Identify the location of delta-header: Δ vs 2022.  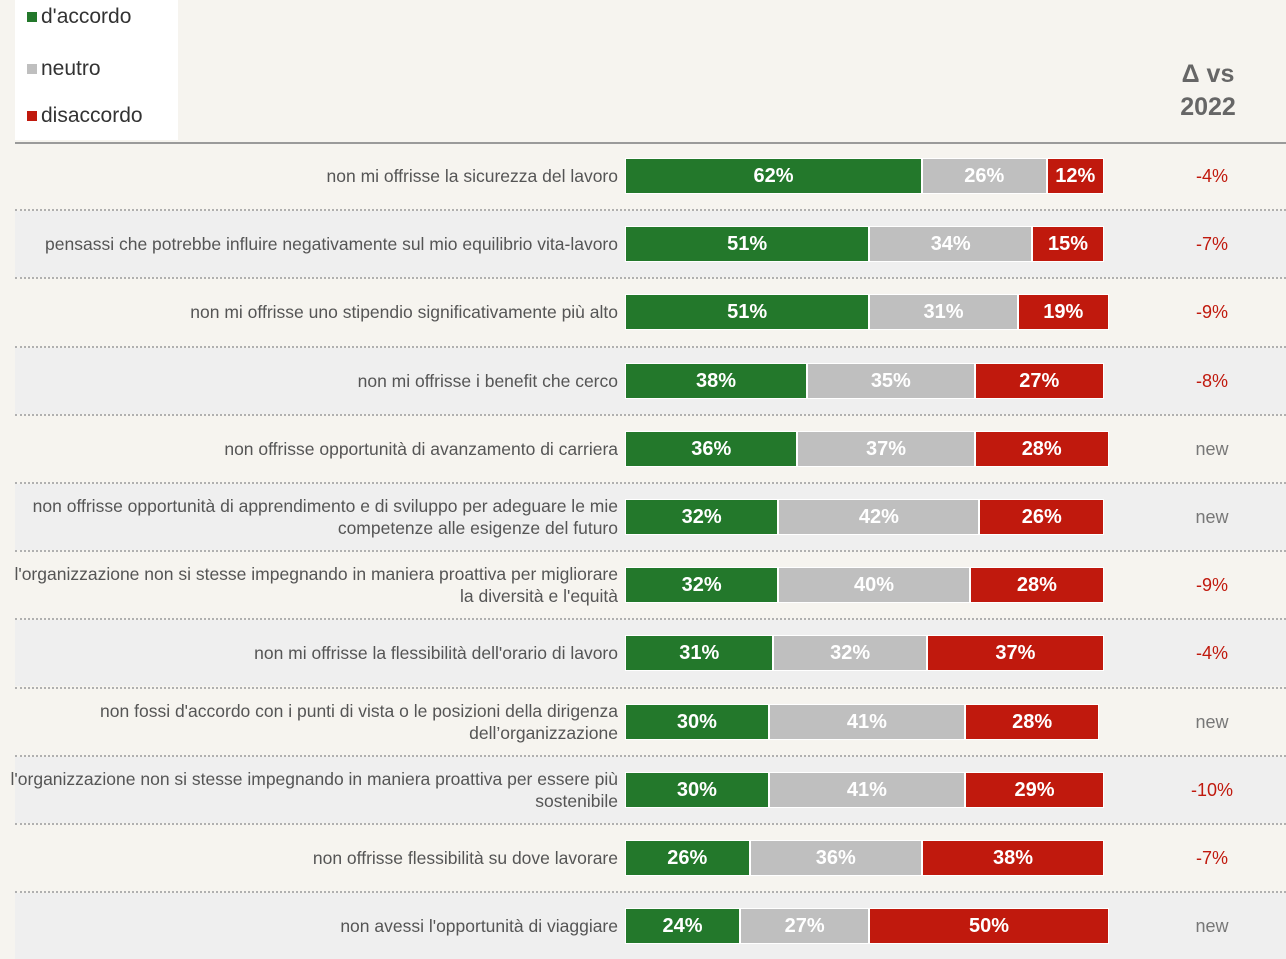
(1208, 90).